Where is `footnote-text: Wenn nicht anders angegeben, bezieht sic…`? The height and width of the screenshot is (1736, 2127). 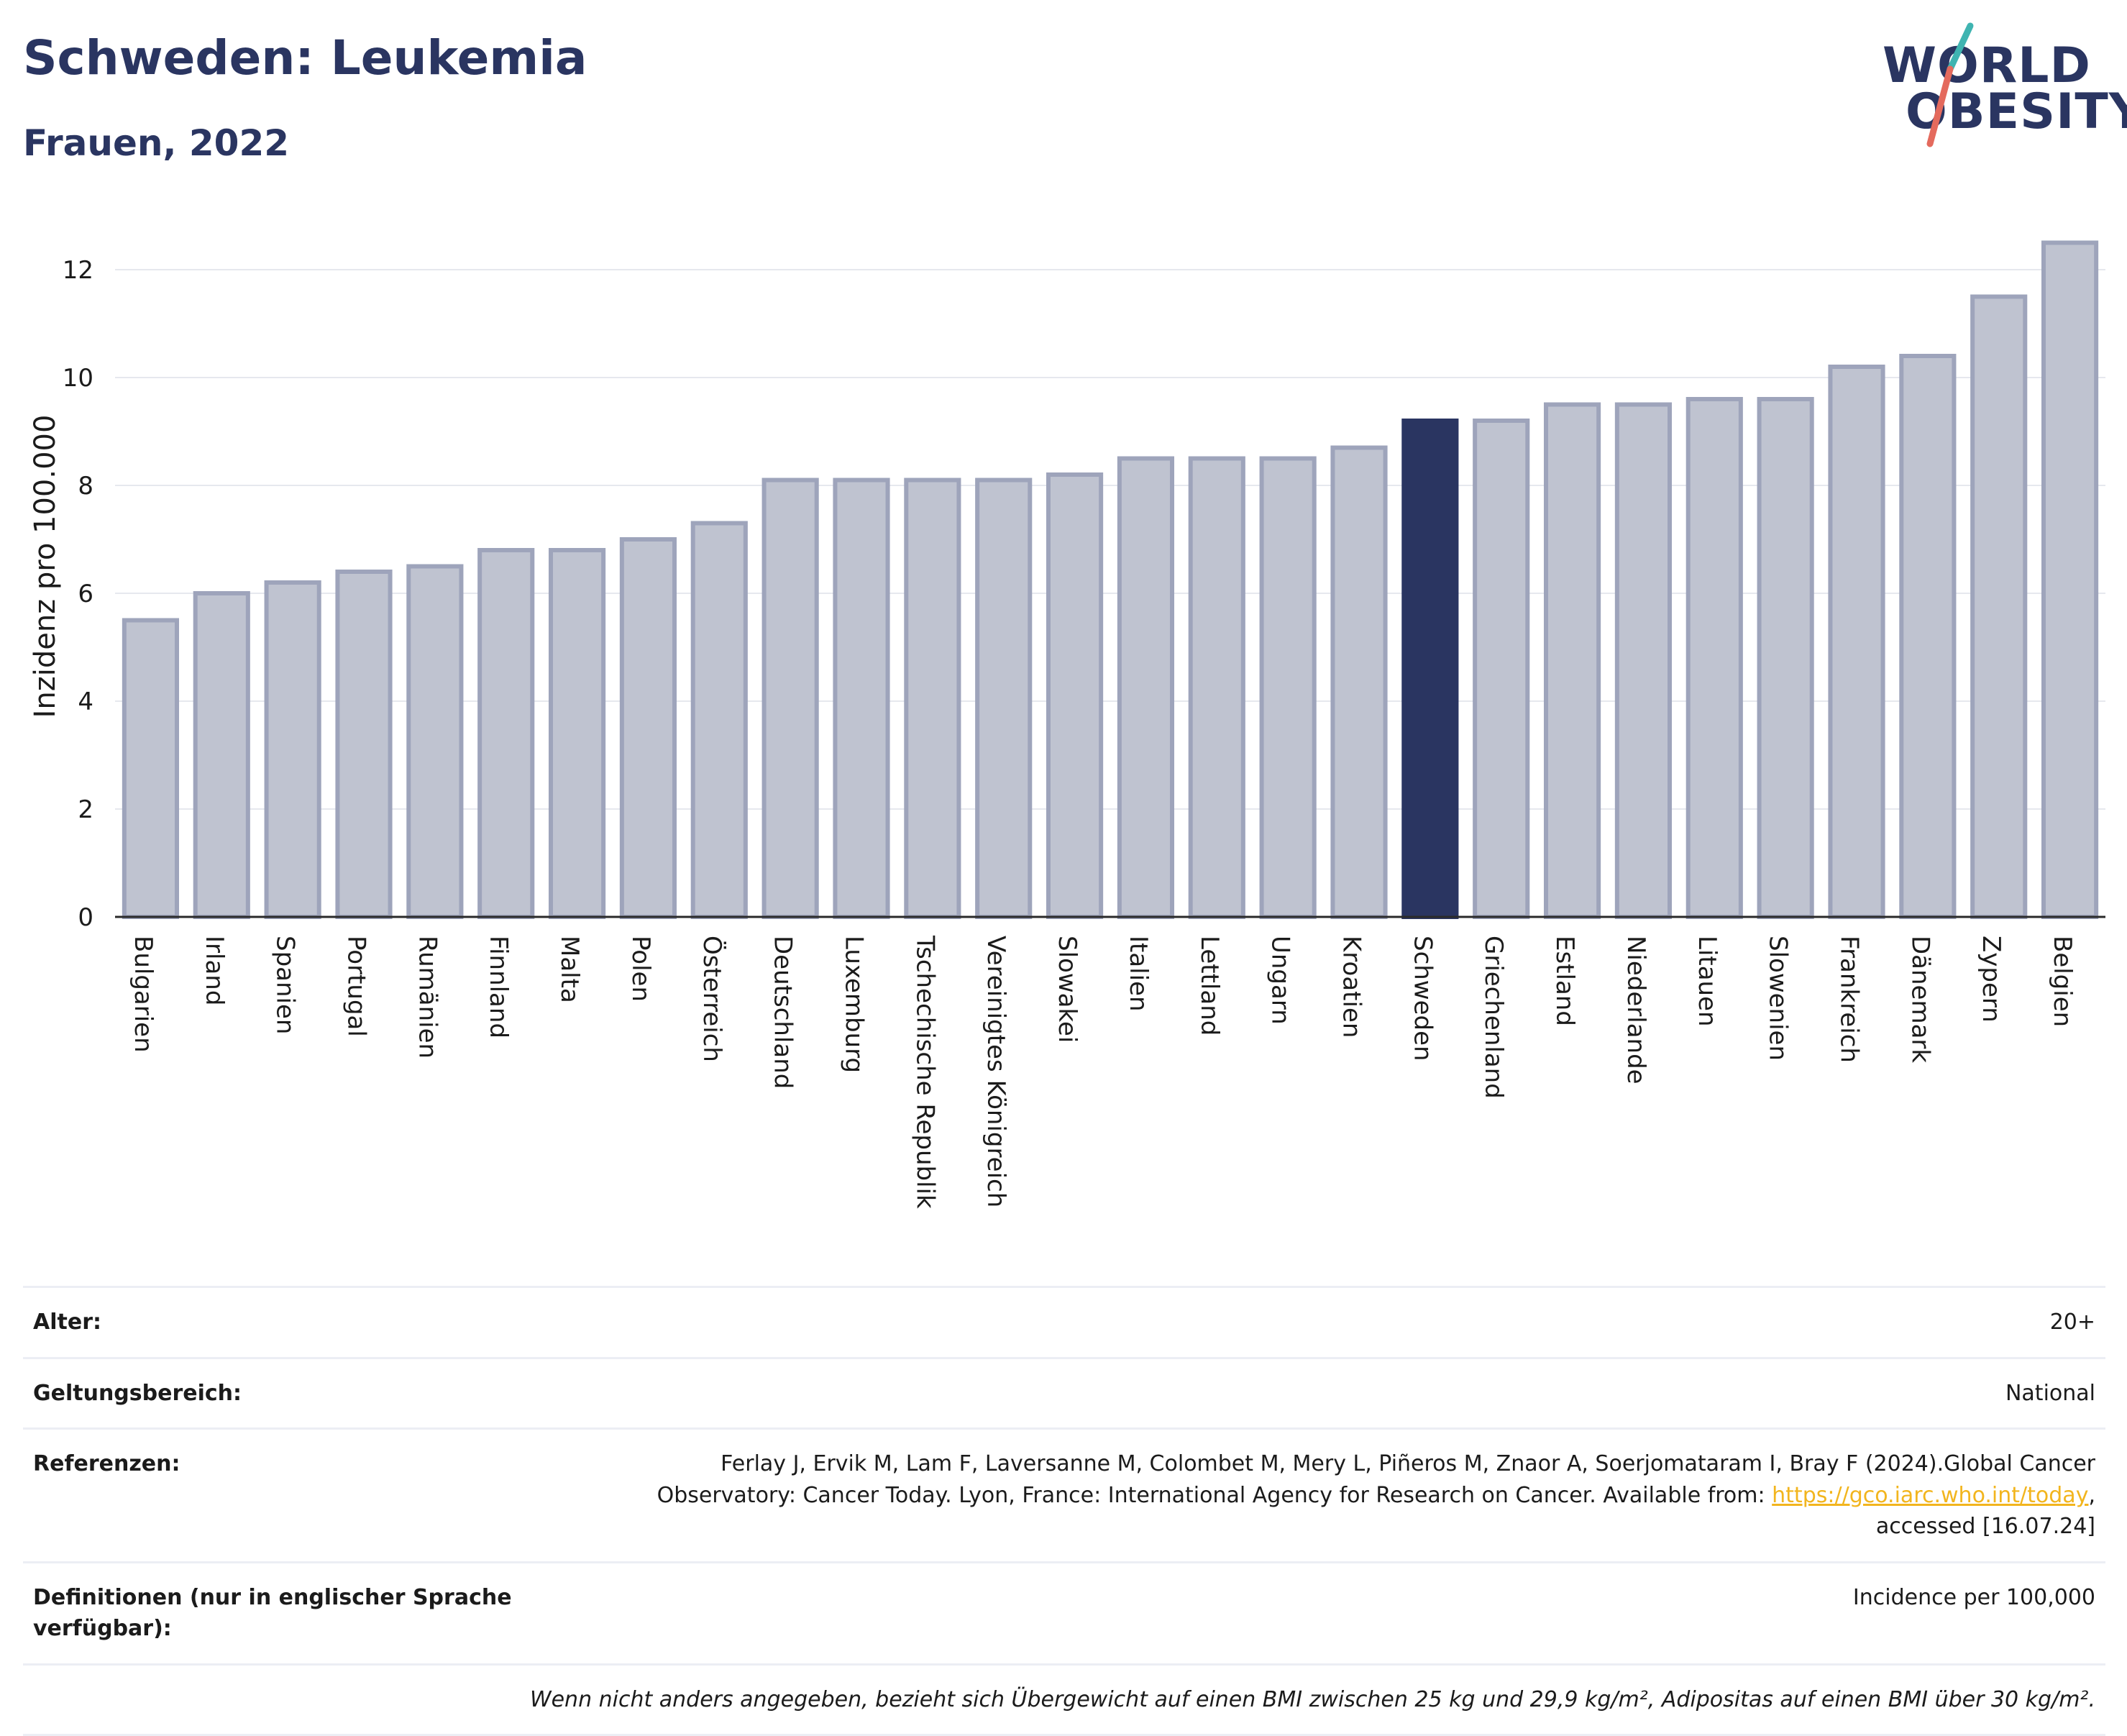
footnote-text: Wenn nicht anders angegeben, bezieht sic… is located at coordinates (1064, 1700).